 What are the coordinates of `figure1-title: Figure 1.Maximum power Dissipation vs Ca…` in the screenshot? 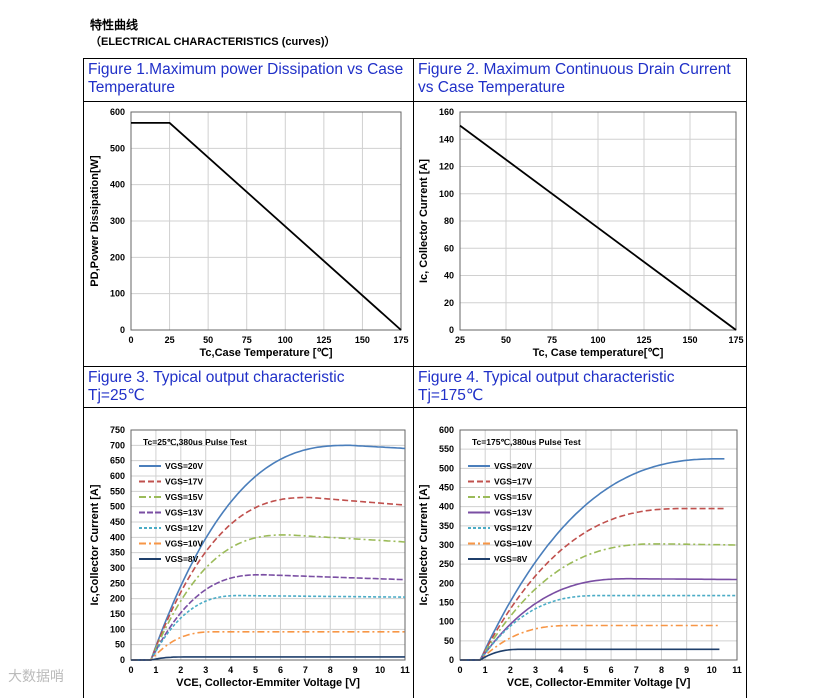 It's located at (246, 78).